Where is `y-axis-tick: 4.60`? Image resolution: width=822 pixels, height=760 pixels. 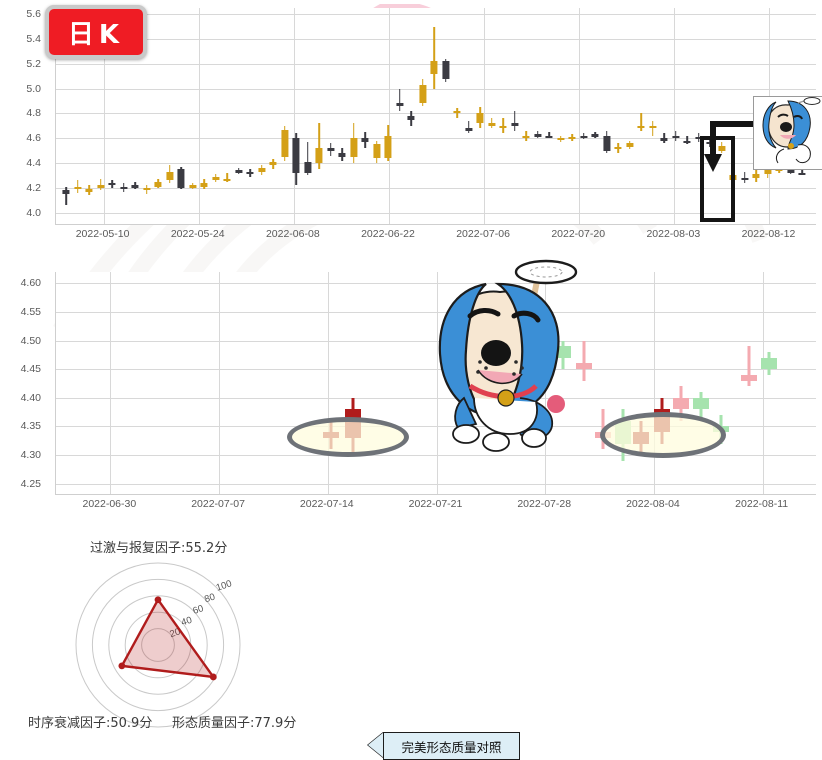 y-axis-tick: 4.60 is located at coordinates (30, 283).